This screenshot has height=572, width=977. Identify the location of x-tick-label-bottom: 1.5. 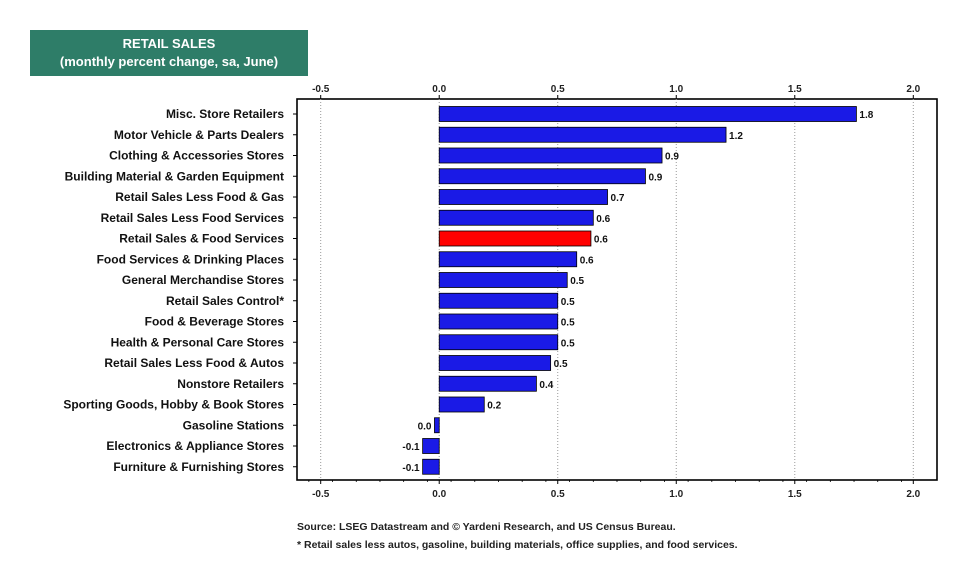
(795, 494).